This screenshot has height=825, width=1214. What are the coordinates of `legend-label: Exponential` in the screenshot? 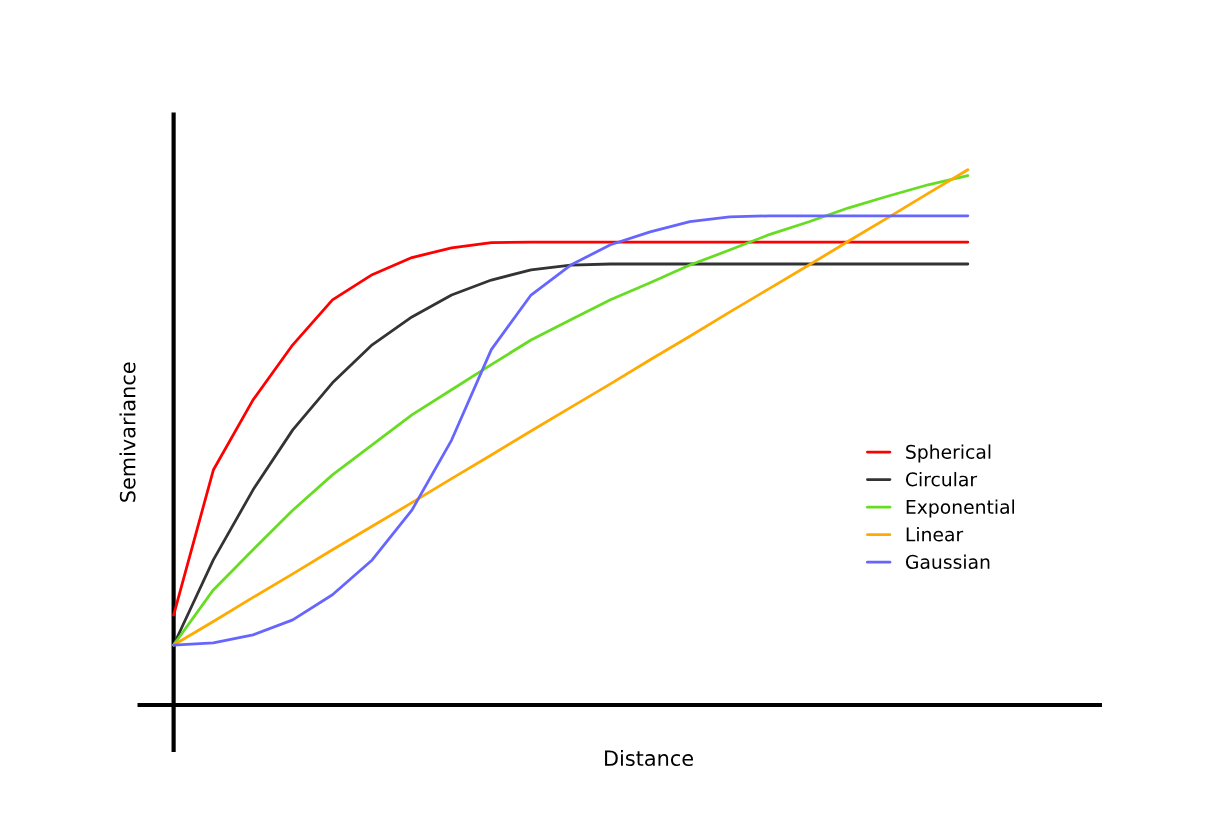 It's located at (960, 508).